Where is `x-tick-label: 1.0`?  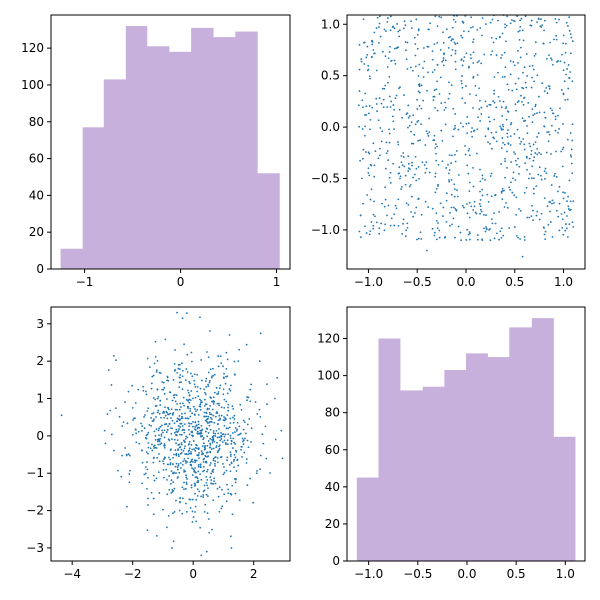 x-tick-label: 1.0 is located at coordinates (565, 574).